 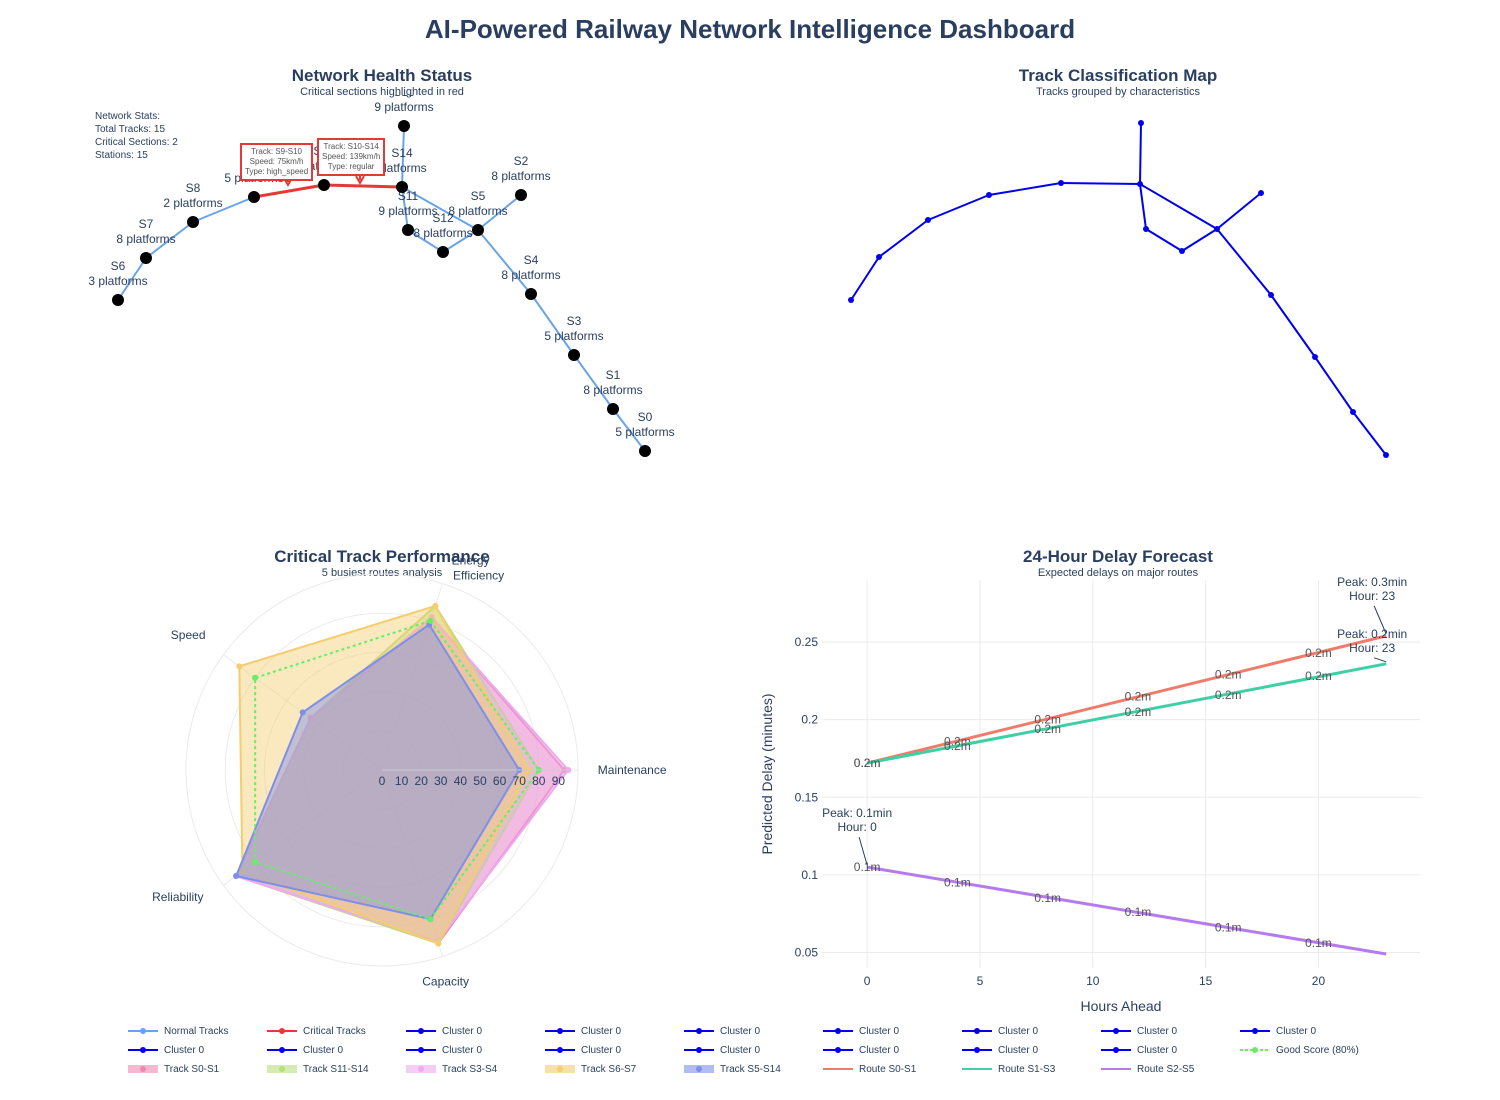 What do you see at coordinates (471, 561) in the screenshot?
I see `radar-axis-label-part: Energy` at bounding box center [471, 561].